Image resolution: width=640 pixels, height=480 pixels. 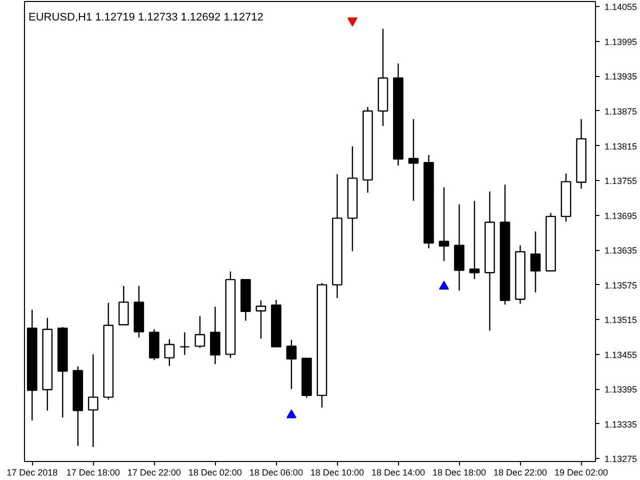 What do you see at coordinates (337, 473) in the screenshot?
I see `x-tick-label: 18 Dec 10:00` at bounding box center [337, 473].